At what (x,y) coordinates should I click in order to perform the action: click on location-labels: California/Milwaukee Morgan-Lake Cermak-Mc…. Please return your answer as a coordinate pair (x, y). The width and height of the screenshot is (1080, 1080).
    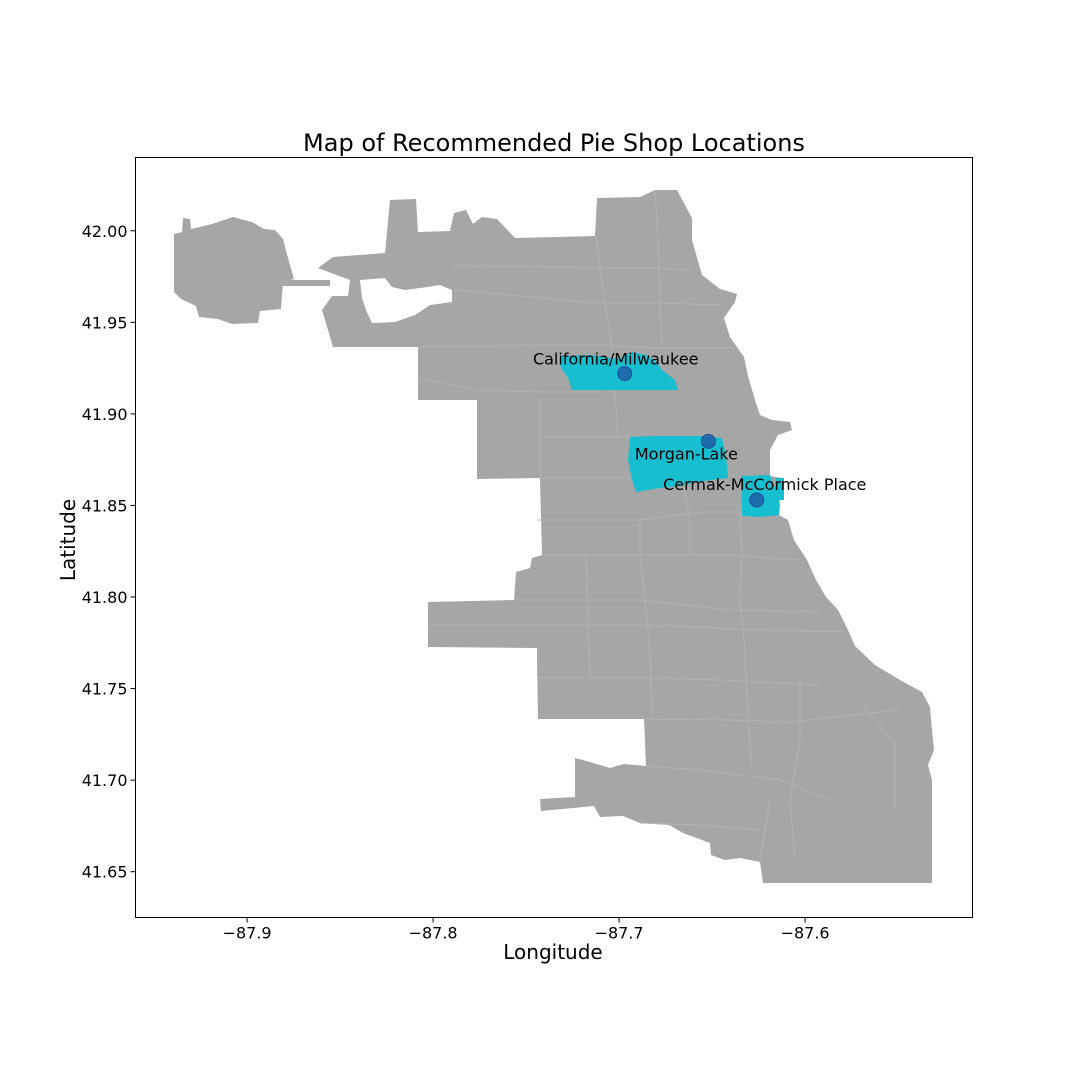
    Looking at the image, I should click on (699, 422).